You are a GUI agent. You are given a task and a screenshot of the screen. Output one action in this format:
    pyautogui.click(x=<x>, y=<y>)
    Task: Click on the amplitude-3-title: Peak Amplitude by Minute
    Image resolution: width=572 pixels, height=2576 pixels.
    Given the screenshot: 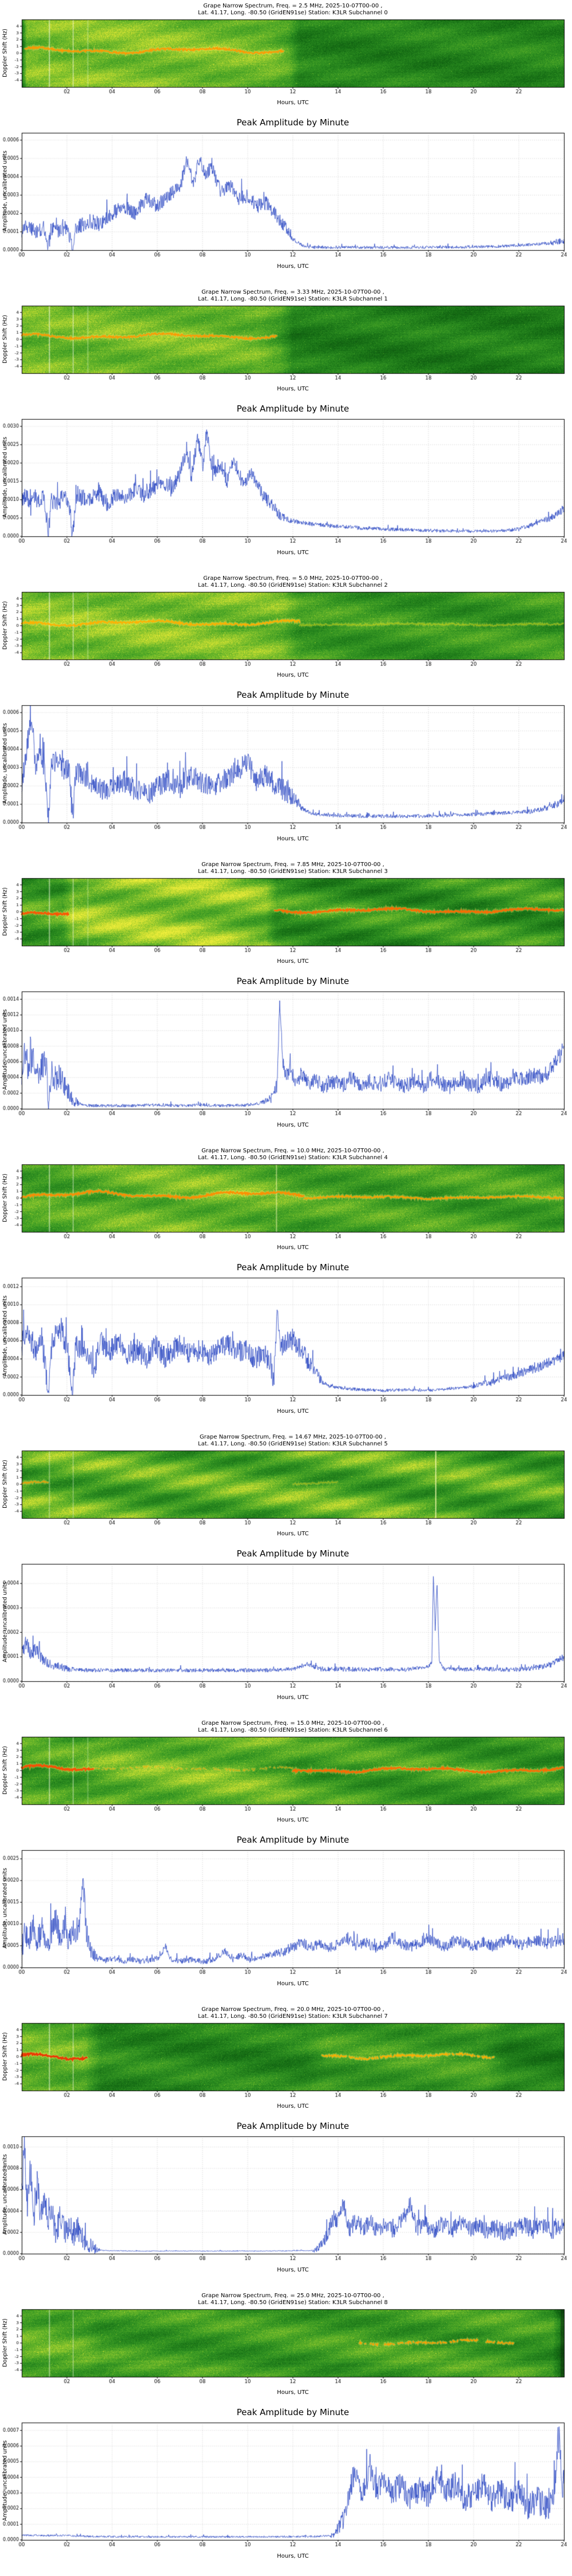 What is the action you would take?
    pyautogui.click(x=292, y=981)
    